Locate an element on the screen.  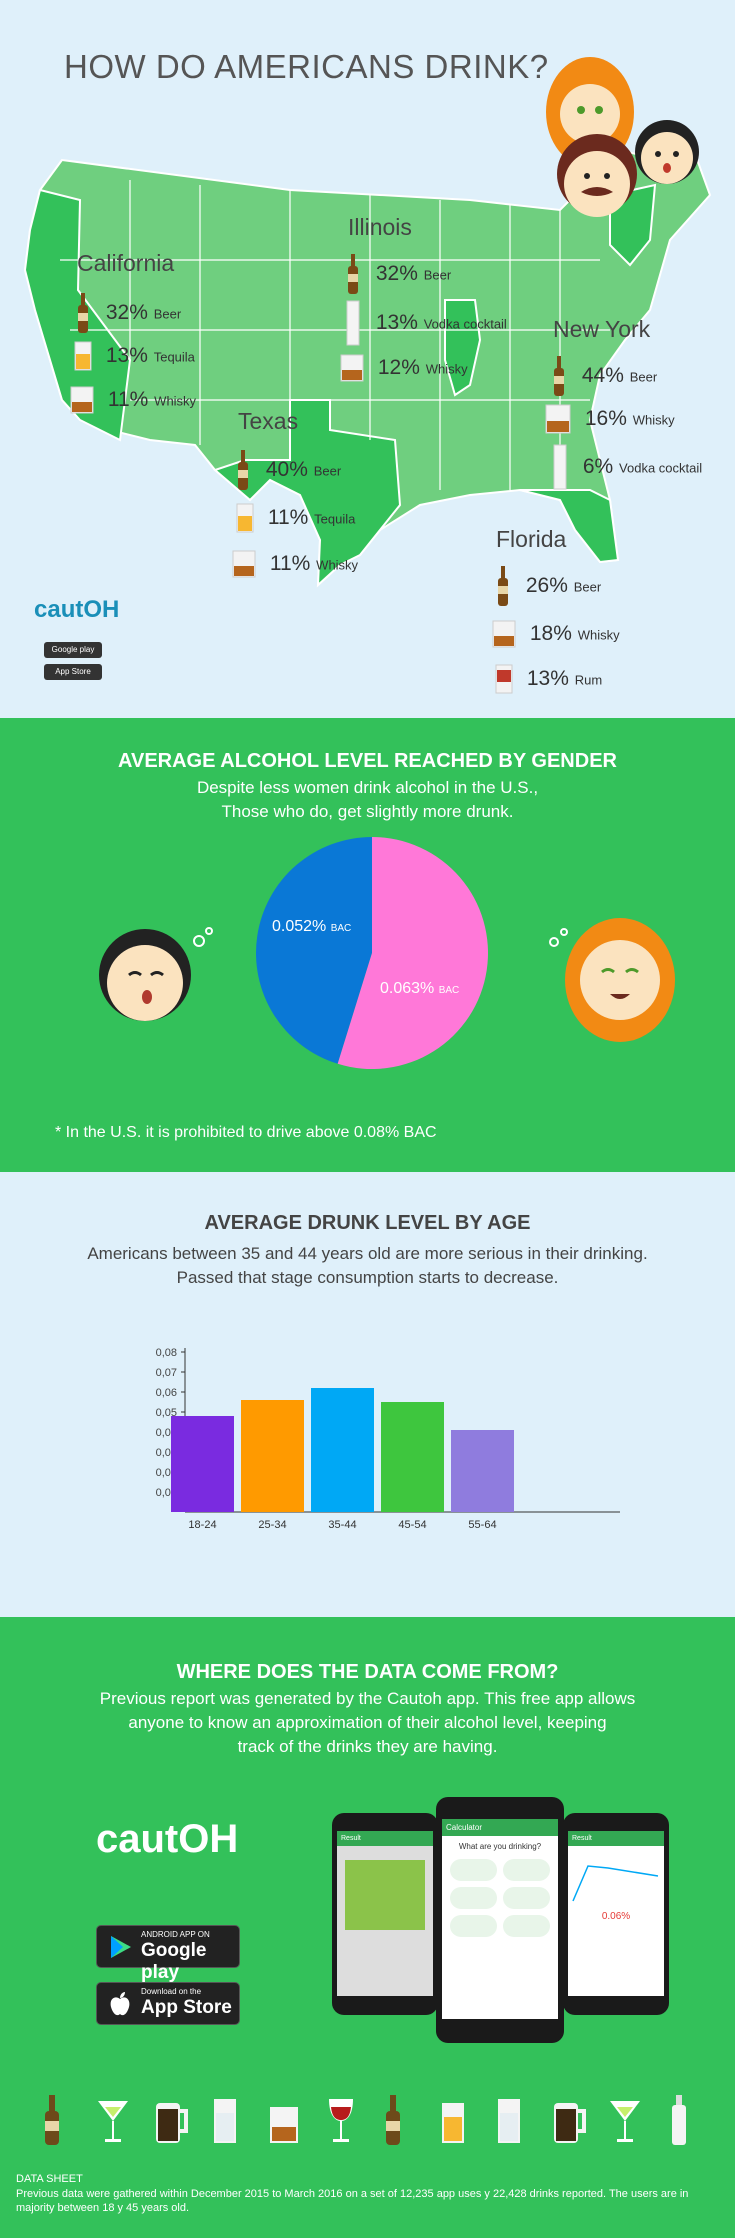
phone-right-value: 0.06% is located at coordinates (616, 1916).